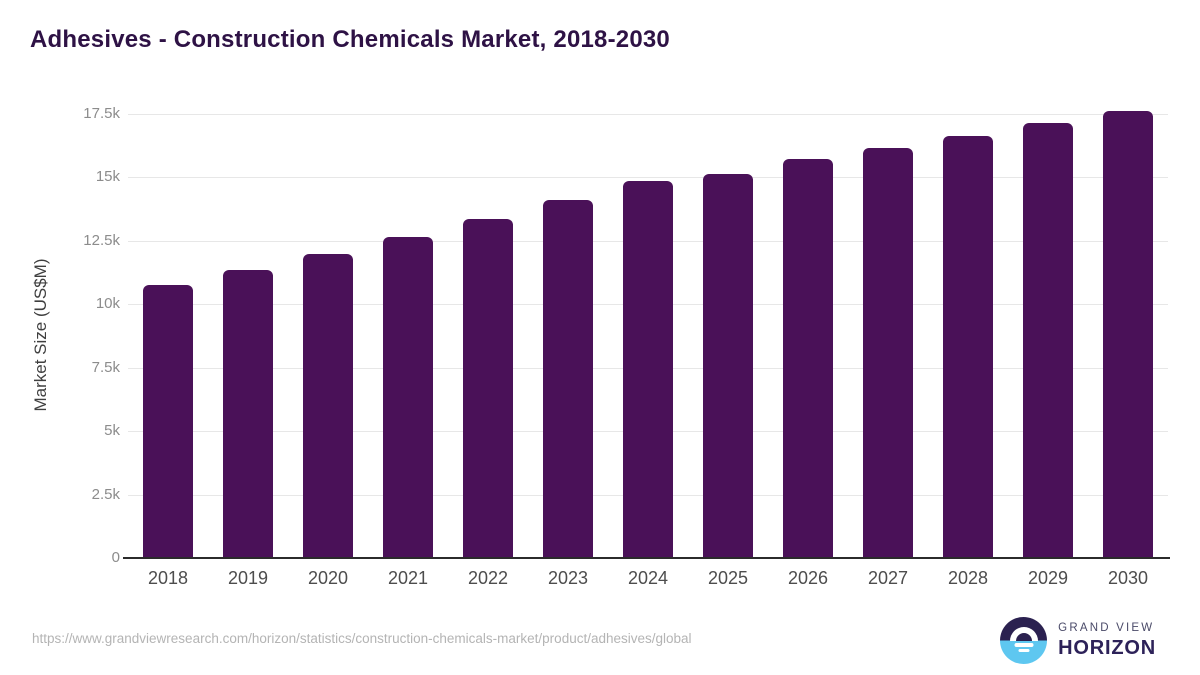 This screenshot has width=1200, height=675. Describe the element at coordinates (408, 397) in the screenshot. I see `bar-2021` at that location.